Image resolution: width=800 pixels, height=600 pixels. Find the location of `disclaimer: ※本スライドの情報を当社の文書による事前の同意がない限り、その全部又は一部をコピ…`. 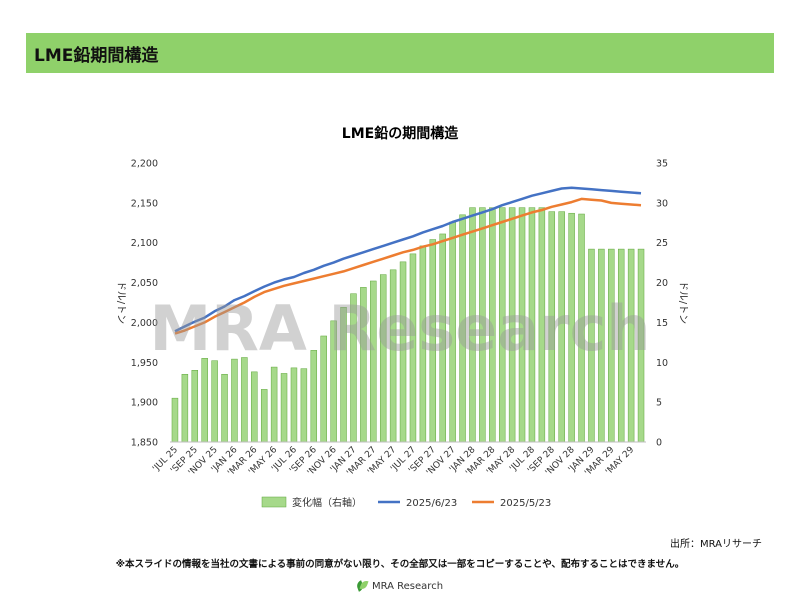

disclaimer: ※本スライドの情報を当社の文書による事前の同意がない限り、その全部又は一部をコピ… is located at coordinates (400, 564).